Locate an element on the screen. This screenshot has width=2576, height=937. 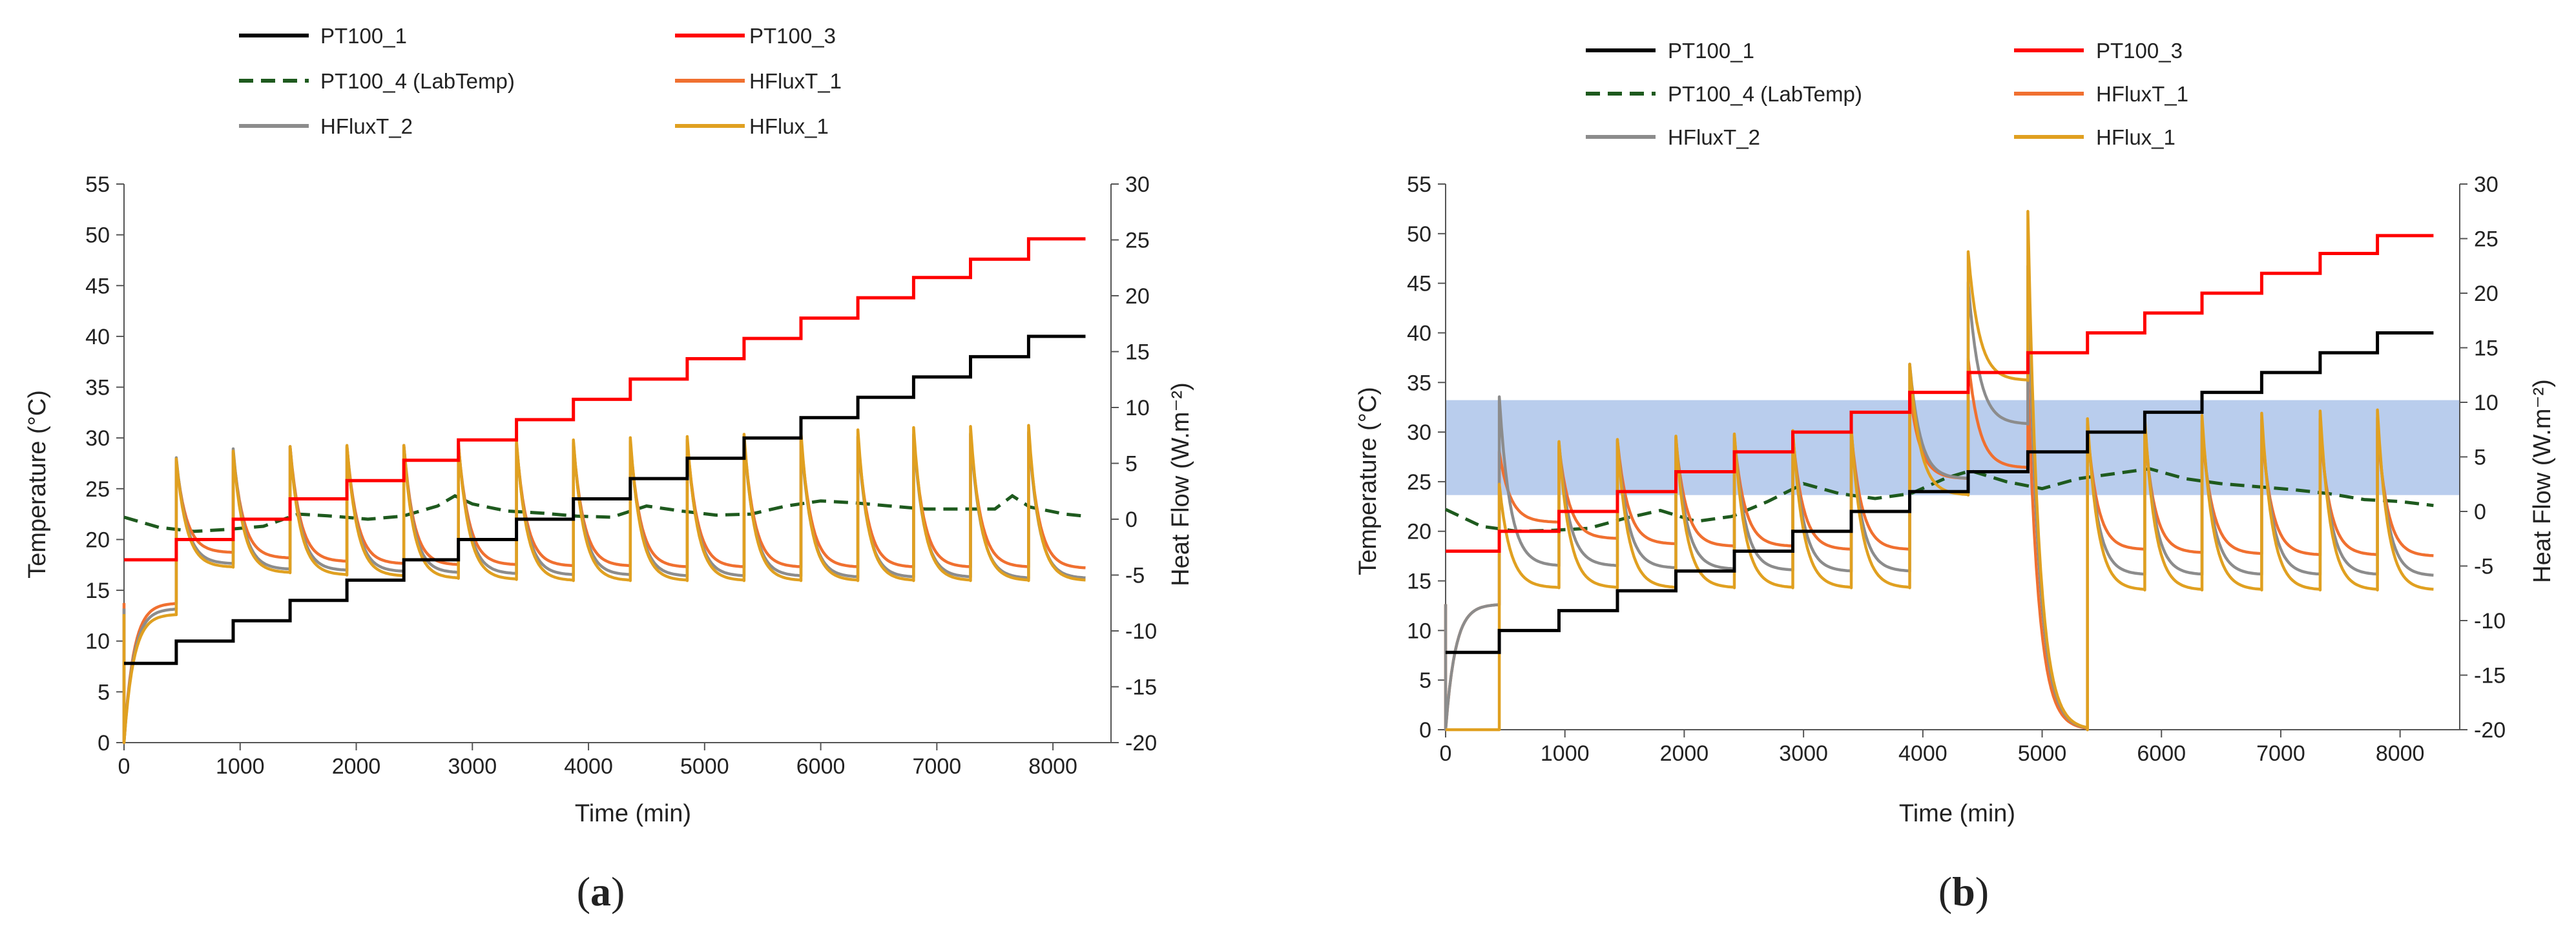
caption-a: (a) is located at coordinates (601, 892).